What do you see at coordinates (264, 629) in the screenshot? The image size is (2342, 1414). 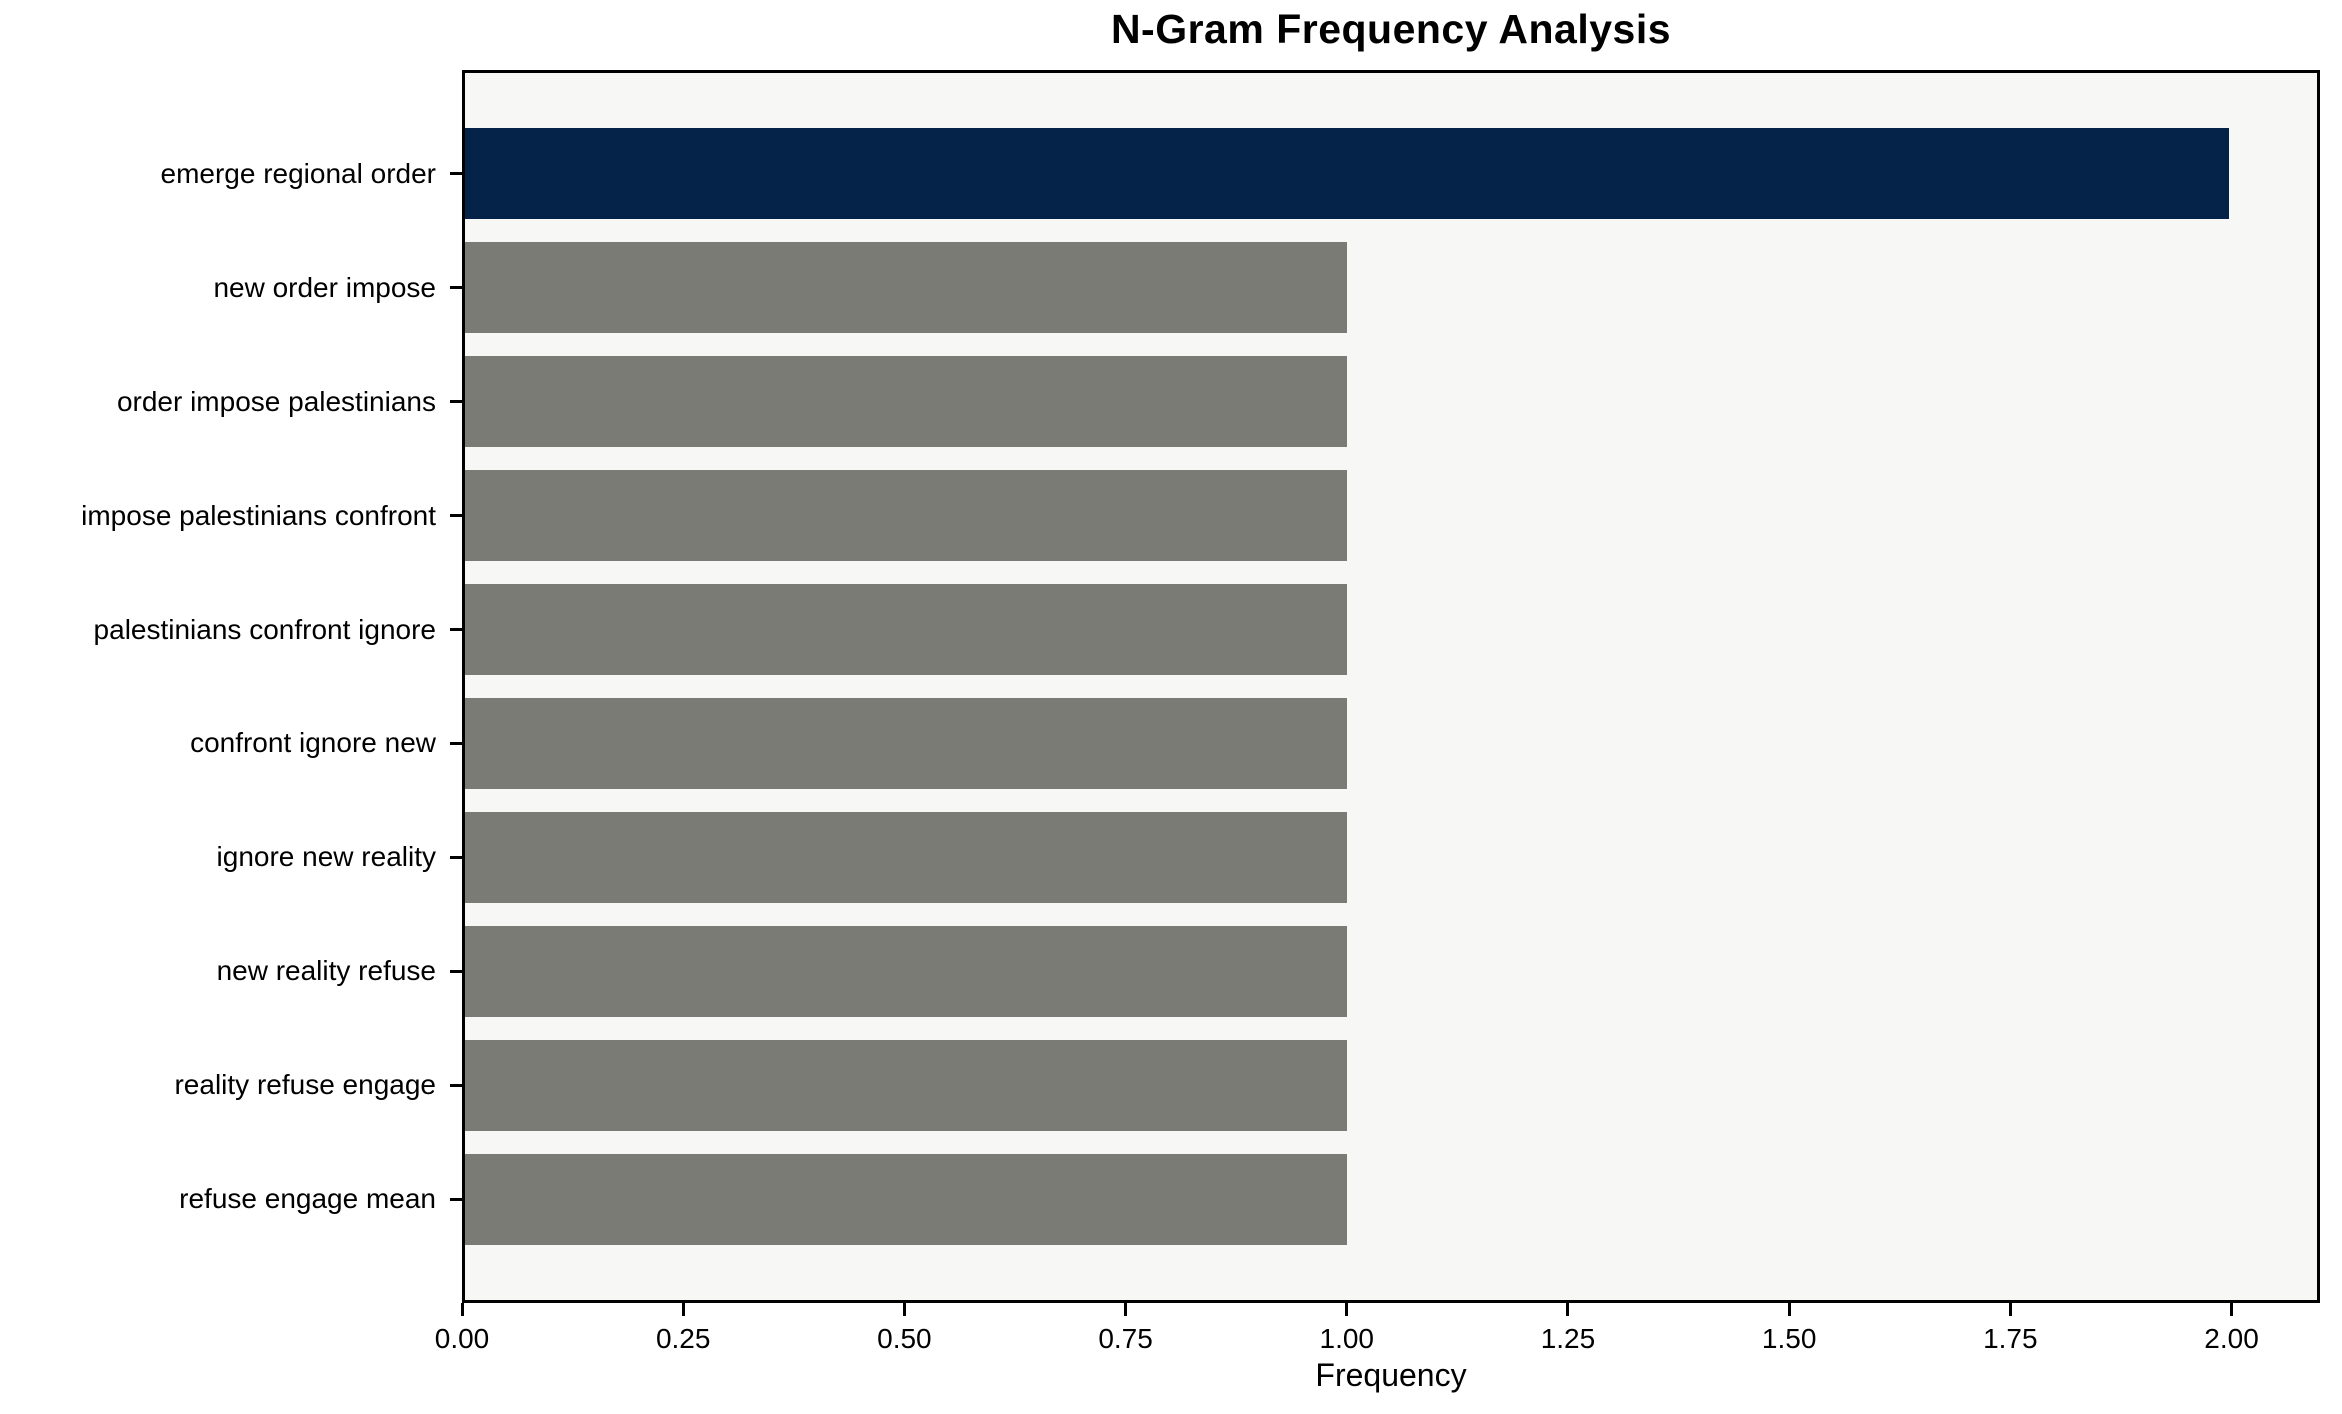 I see `y-tick-label: palestinians confront ignore` at bounding box center [264, 629].